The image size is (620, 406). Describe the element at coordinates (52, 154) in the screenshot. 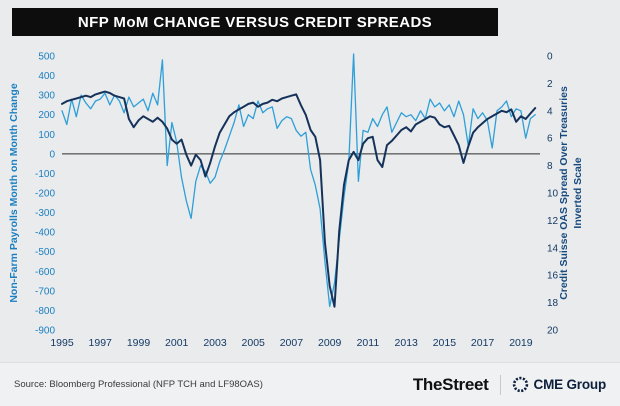

I see `left-axis-tick-label: 0` at that location.